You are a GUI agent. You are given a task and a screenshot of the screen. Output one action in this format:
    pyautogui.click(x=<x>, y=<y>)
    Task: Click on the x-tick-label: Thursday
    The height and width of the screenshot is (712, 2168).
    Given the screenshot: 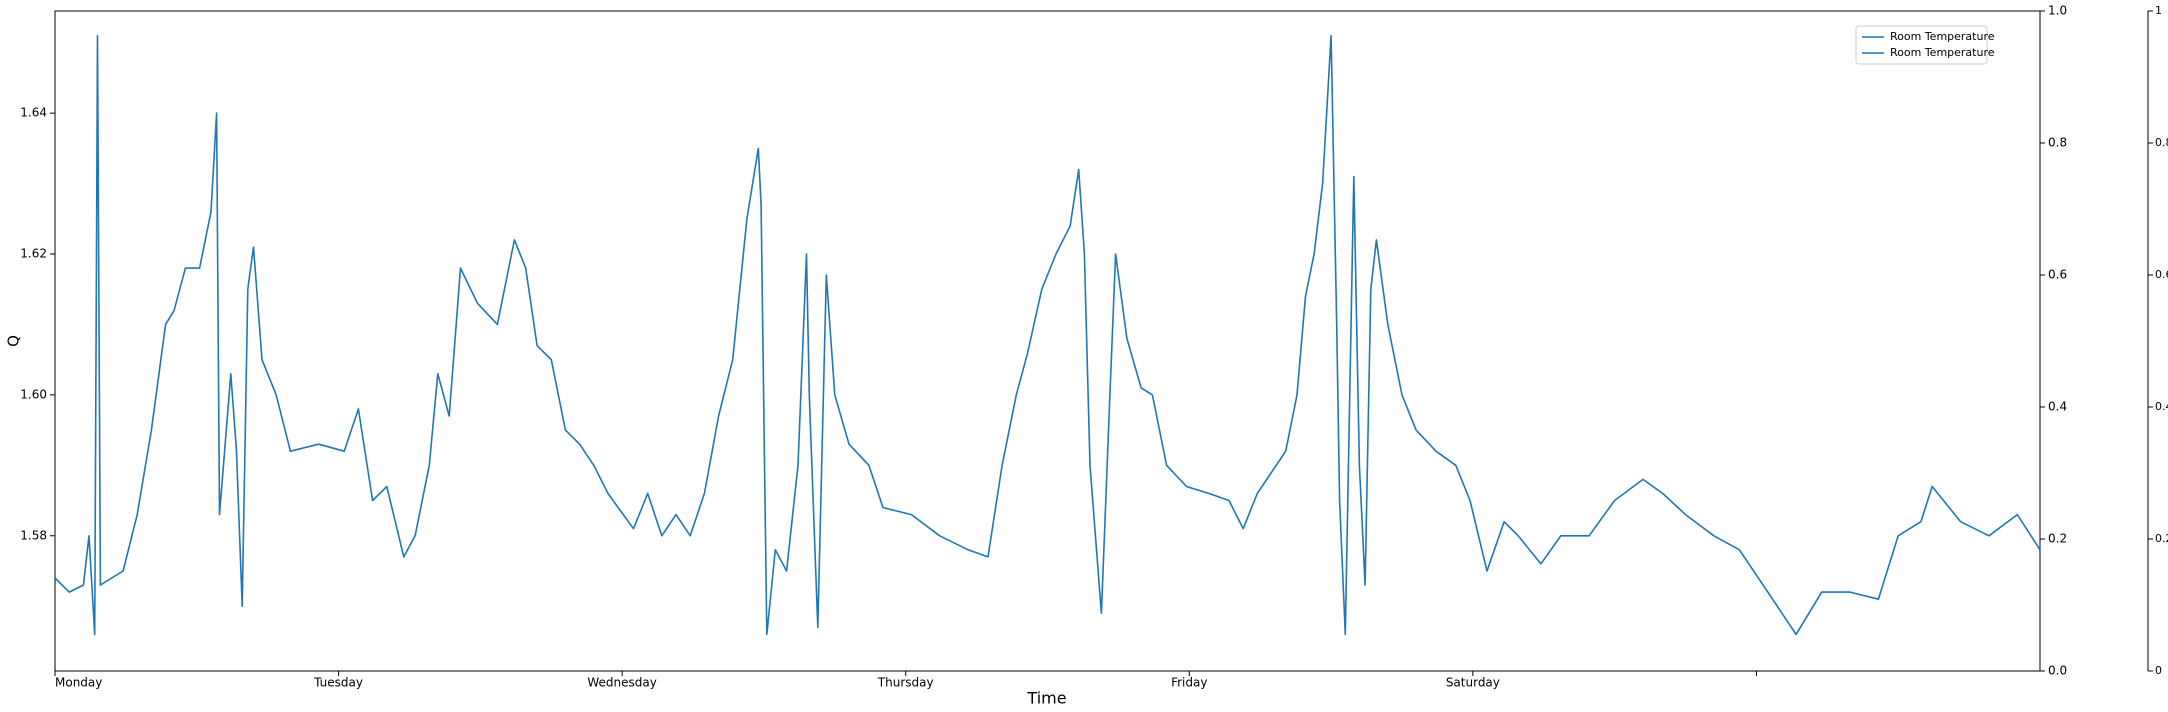 What is the action you would take?
    pyautogui.click(x=905, y=683)
    